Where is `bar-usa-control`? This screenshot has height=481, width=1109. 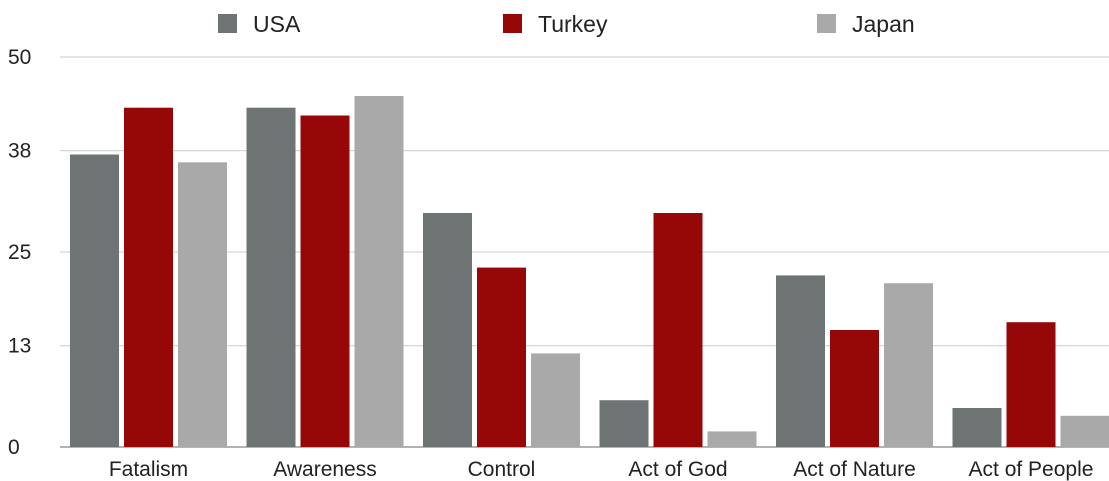 bar-usa-control is located at coordinates (447, 330).